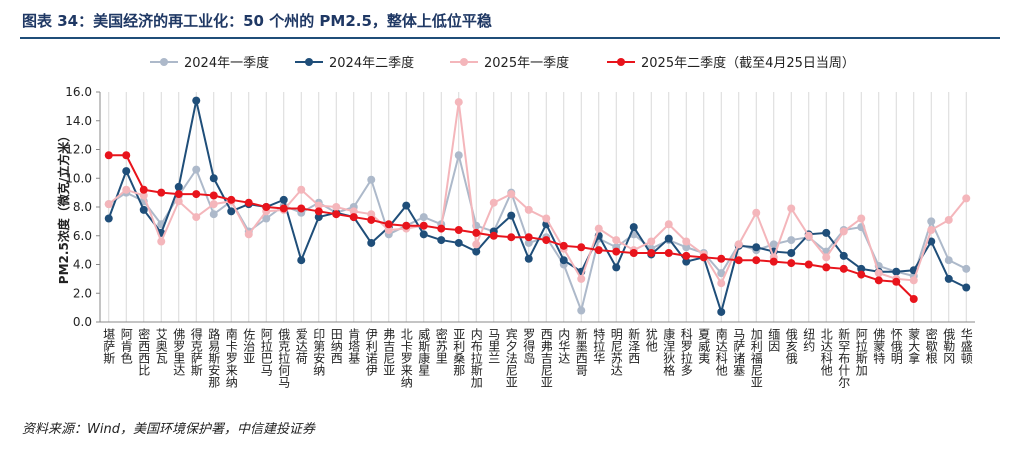 The height and width of the screenshot is (457, 1012). What do you see at coordinates (231, 357) in the screenshot?
I see `x-tick-label: 南卡罗来纳` at bounding box center [231, 357].